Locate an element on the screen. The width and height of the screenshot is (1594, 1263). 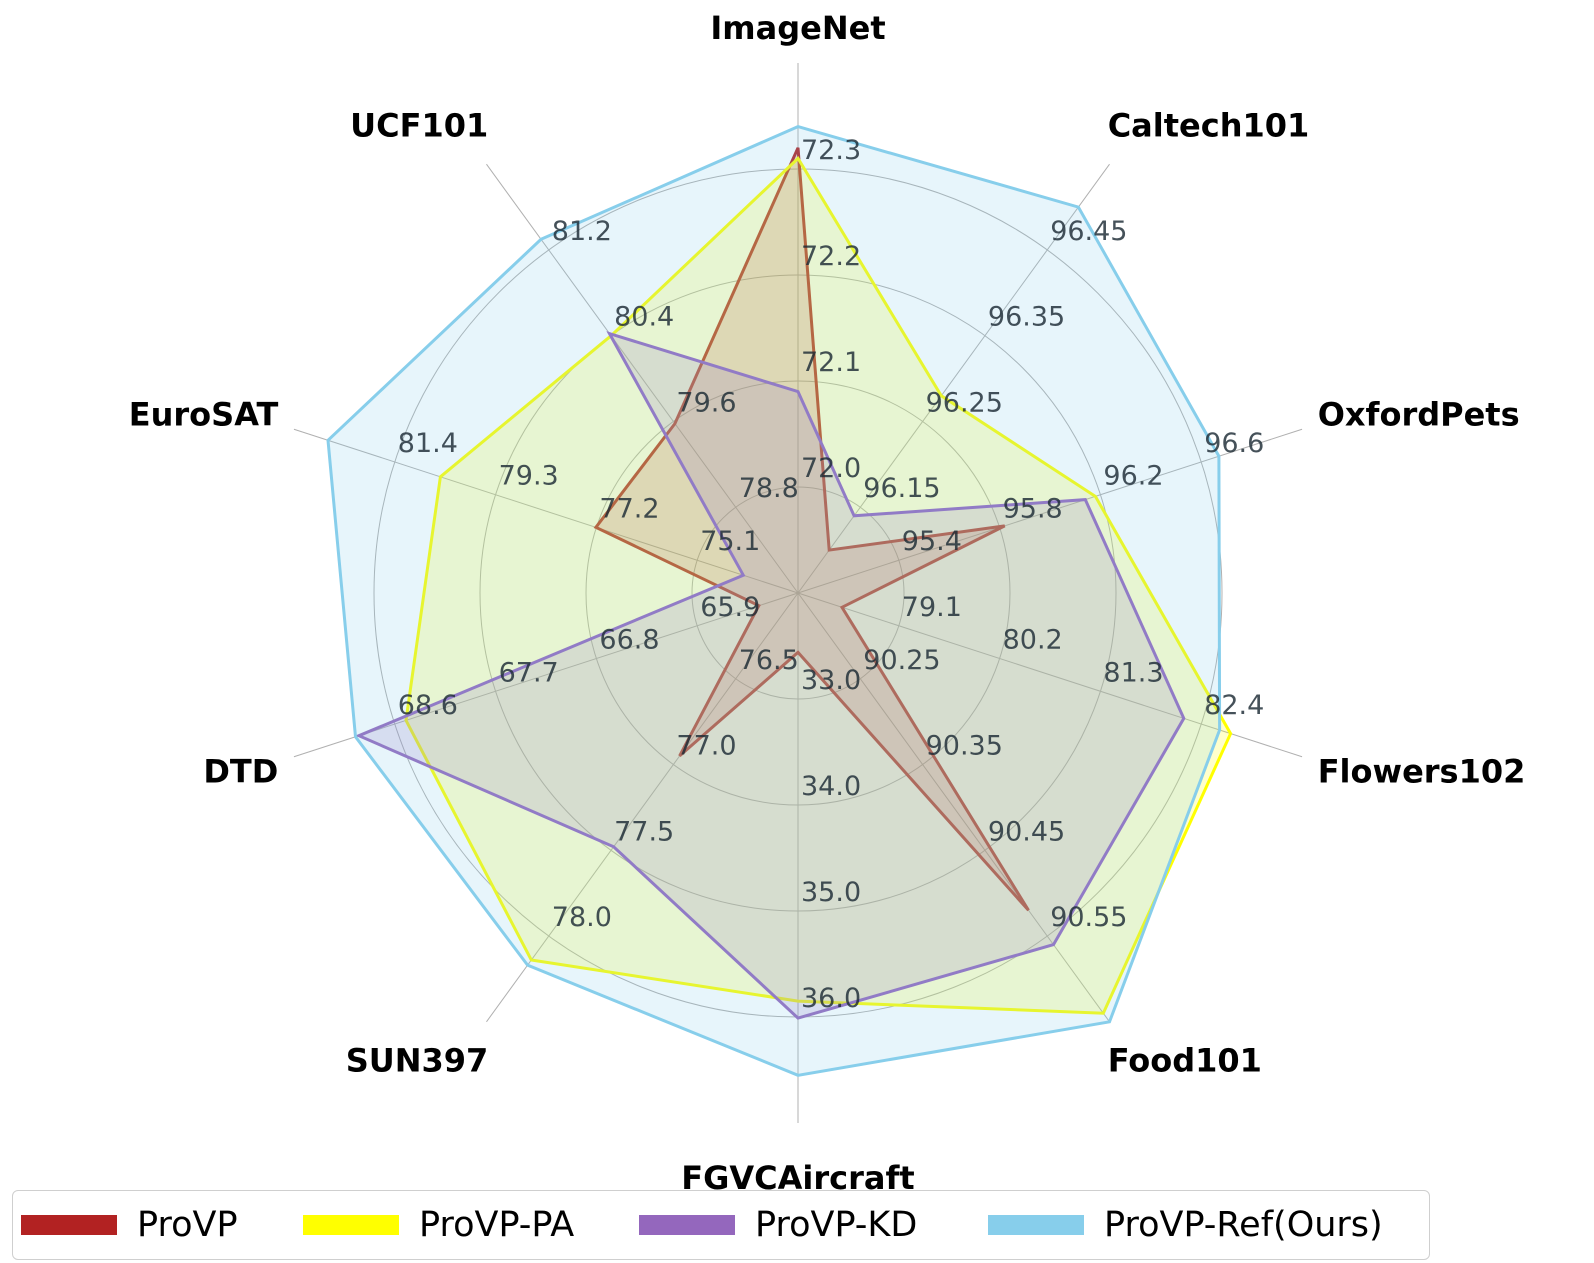
legend-swatch-provp-pa is located at coordinates (351, 1225).